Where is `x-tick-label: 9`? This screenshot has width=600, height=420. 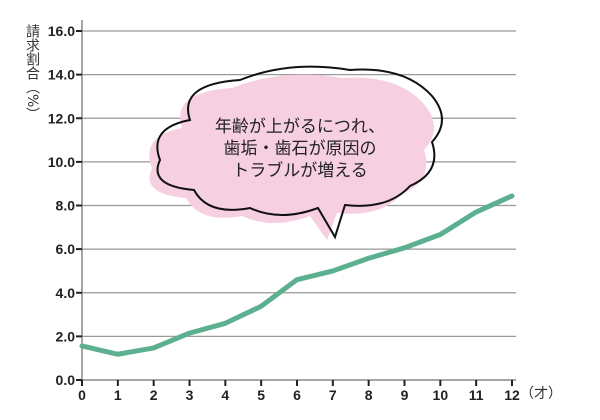 x-tick-label: 9 is located at coordinates (405, 395).